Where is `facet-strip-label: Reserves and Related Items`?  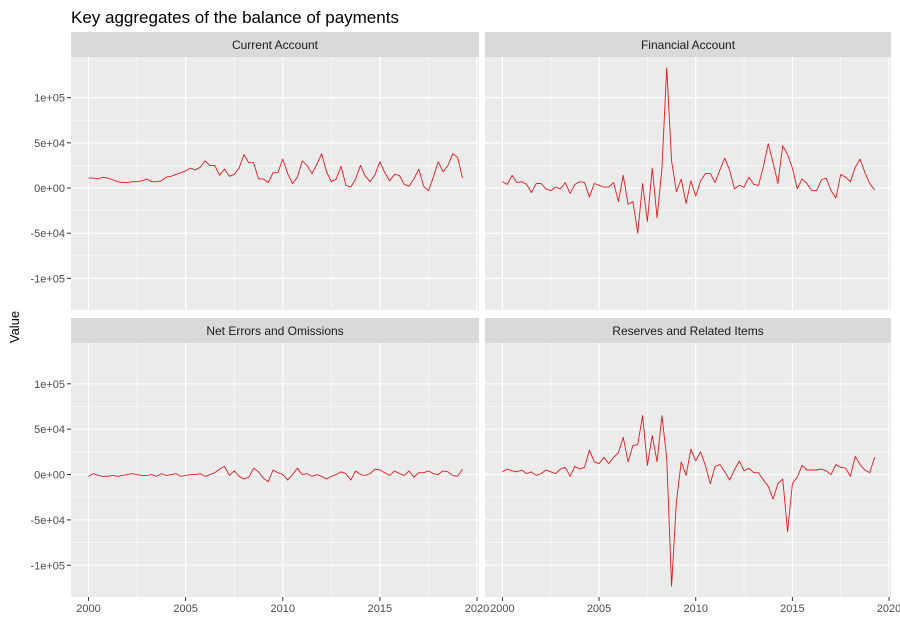
facet-strip-label: Reserves and Related Items is located at coordinates (687, 331).